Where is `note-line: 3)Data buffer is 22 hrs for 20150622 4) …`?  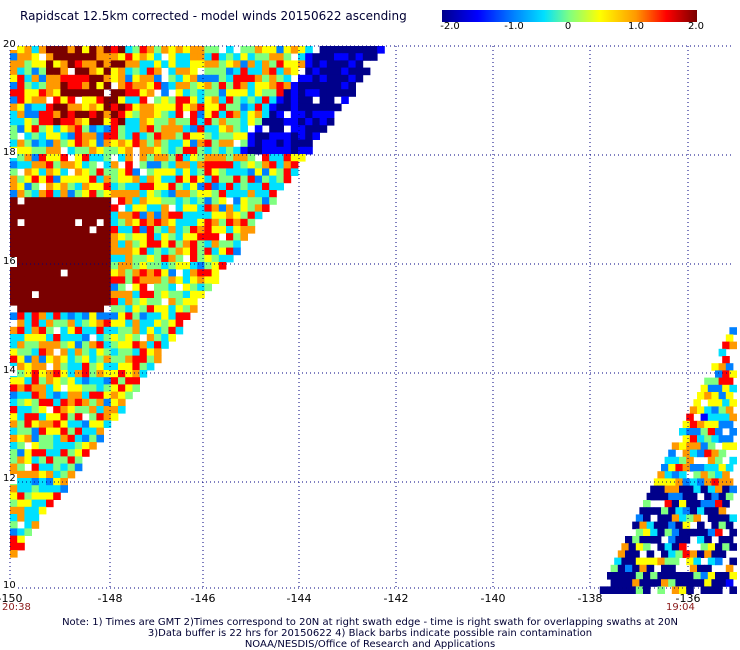
note-line: 3)Data buffer is 22 hrs for 20150622 4) … is located at coordinates (370, 633).